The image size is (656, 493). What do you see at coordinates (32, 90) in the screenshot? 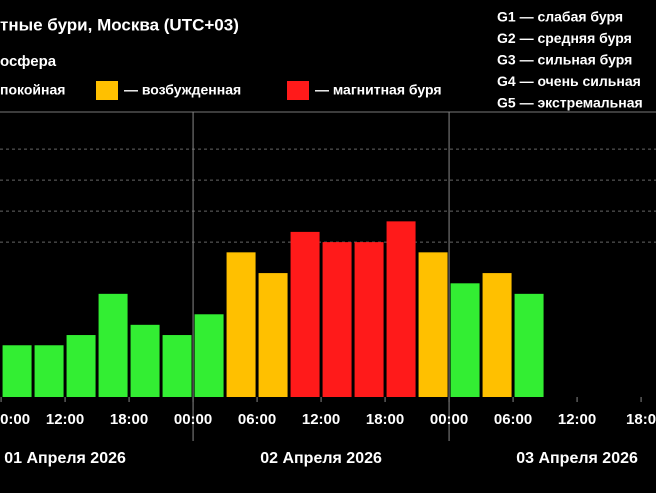
I see `legend-label: покойная` at bounding box center [32, 90].